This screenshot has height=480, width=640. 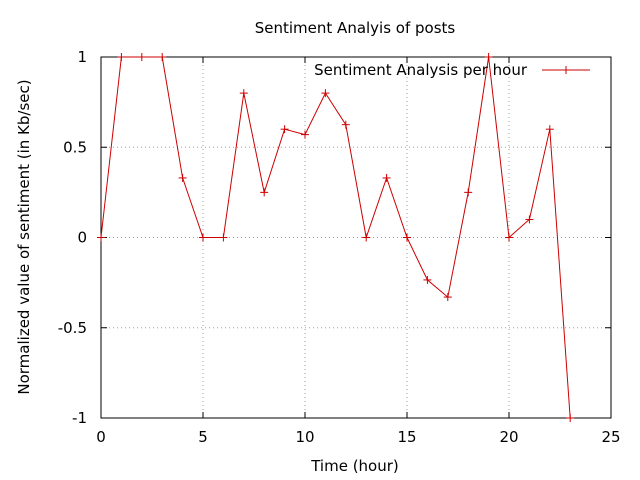 I want to click on x-tick-label: 20, so click(x=508, y=437).